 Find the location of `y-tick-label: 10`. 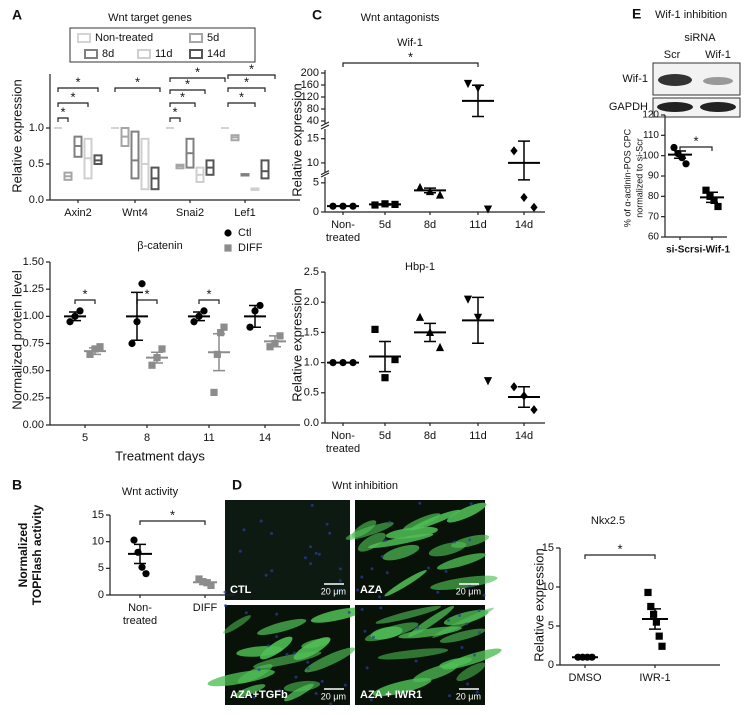

y-tick-label: 10 is located at coordinates (313, 163).